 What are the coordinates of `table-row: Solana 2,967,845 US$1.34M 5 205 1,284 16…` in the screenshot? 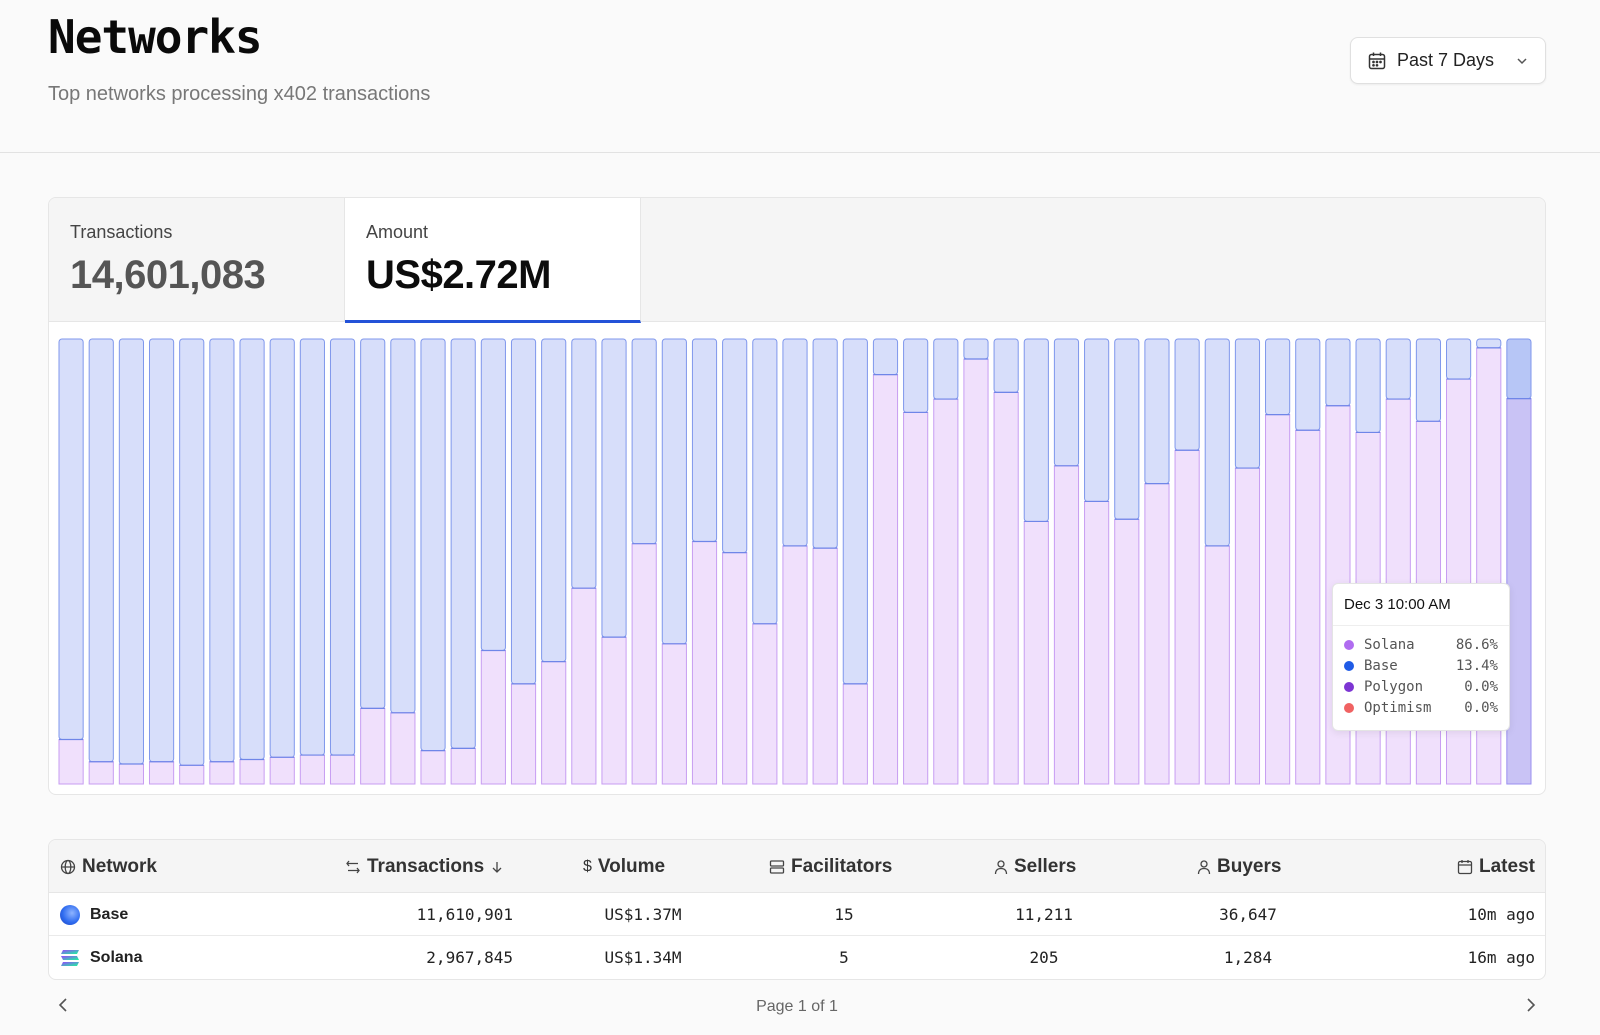 It's located at (797, 957).